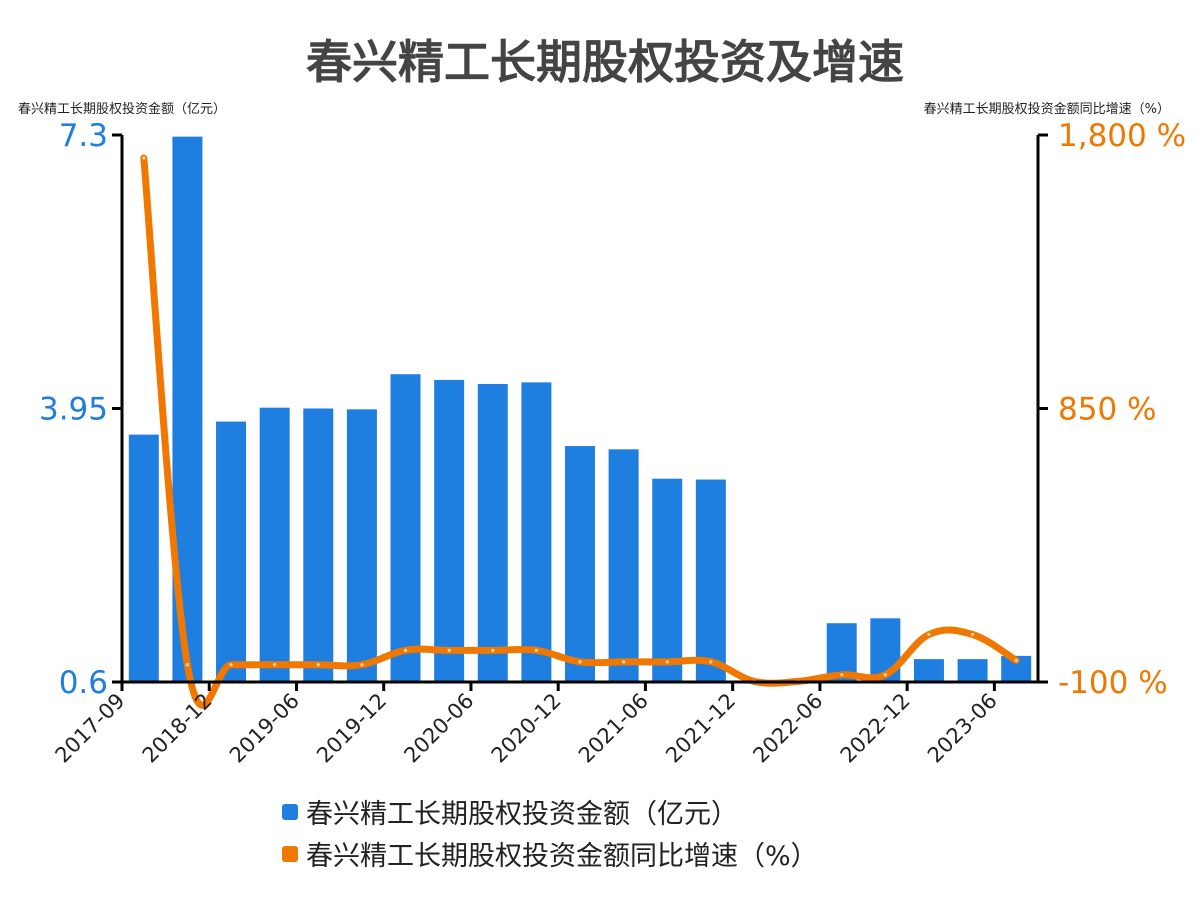 This screenshot has height=900, width=1200. Describe the element at coordinates (962, 728) in the screenshot. I see `x-tick-label: 2023-06` at that location.